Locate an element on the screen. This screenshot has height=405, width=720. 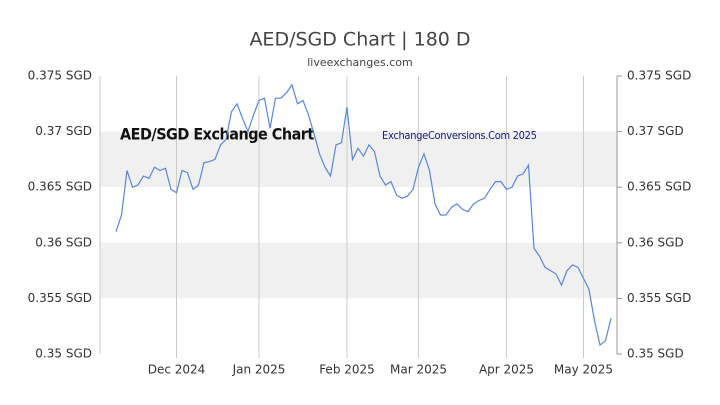
x-tick-label: Dec 2024 is located at coordinates (177, 370).